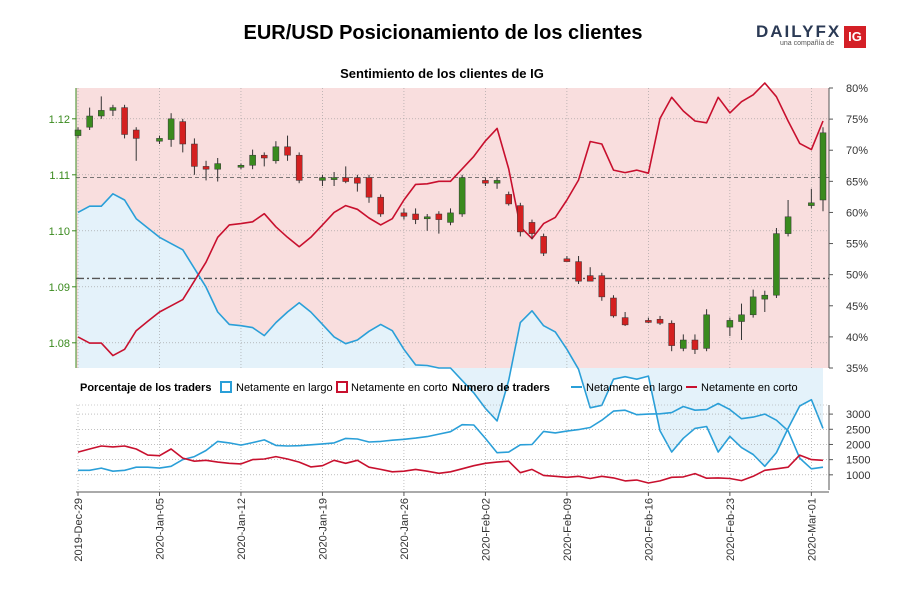 Image resolution: width=900 pixels, height=600 pixels. Describe the element at coordinates (858, 476) in the screenshot. I see `traders-tick-label: 1000` at that location.